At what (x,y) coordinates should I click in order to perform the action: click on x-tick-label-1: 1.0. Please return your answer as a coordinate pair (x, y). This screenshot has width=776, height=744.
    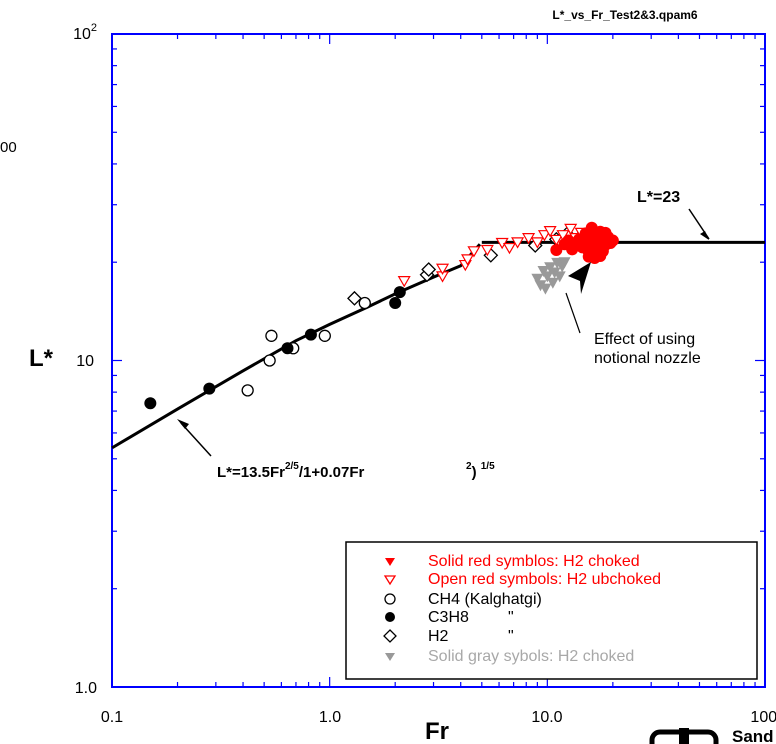
    Looking at the image, I should click on (330, 717).